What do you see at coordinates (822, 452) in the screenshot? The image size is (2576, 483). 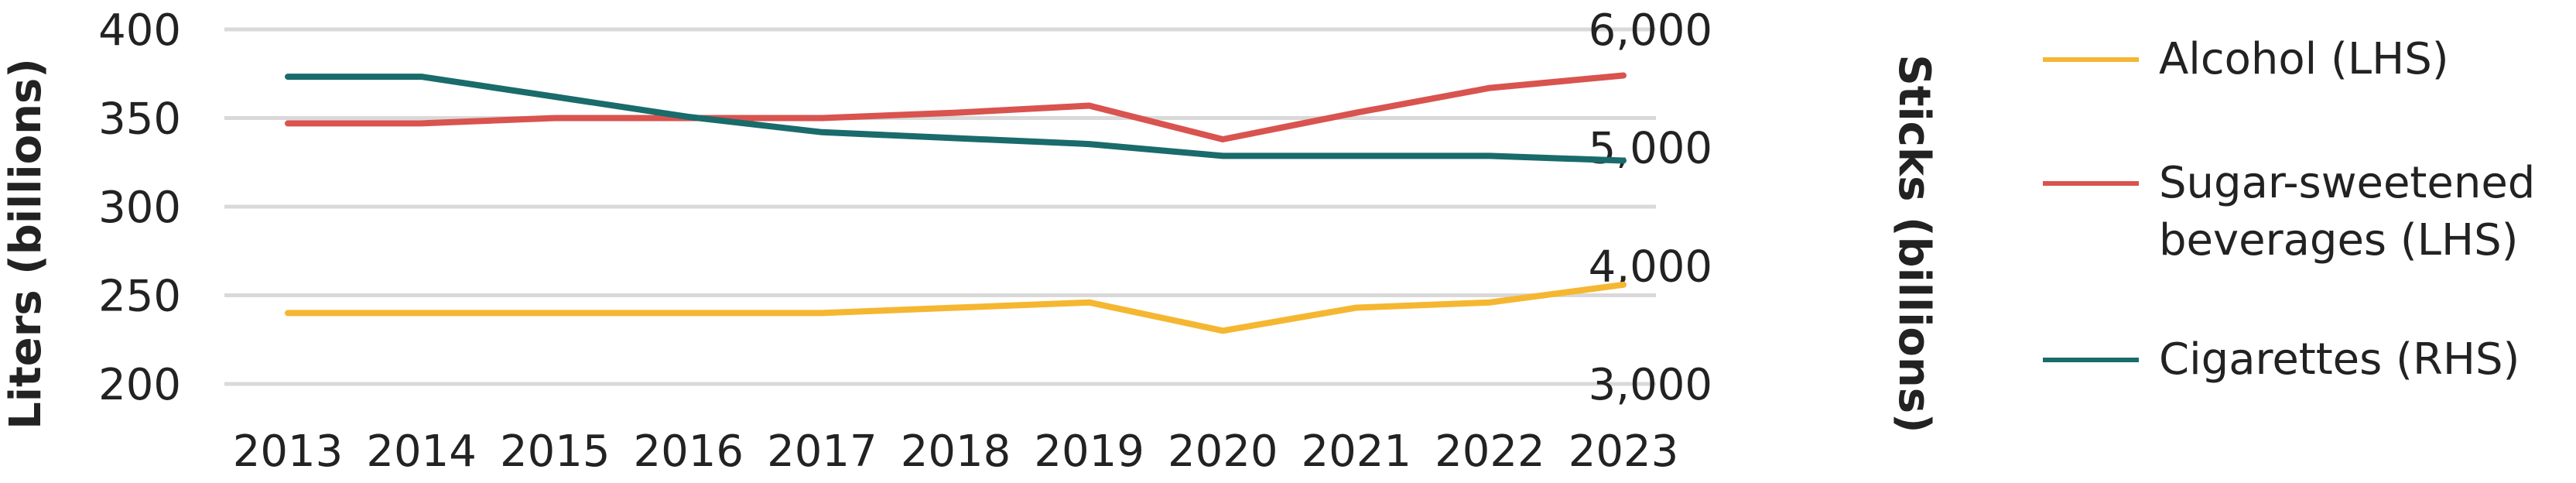 I see `x-tick-label: 2017` at bounding box center [822, 452].